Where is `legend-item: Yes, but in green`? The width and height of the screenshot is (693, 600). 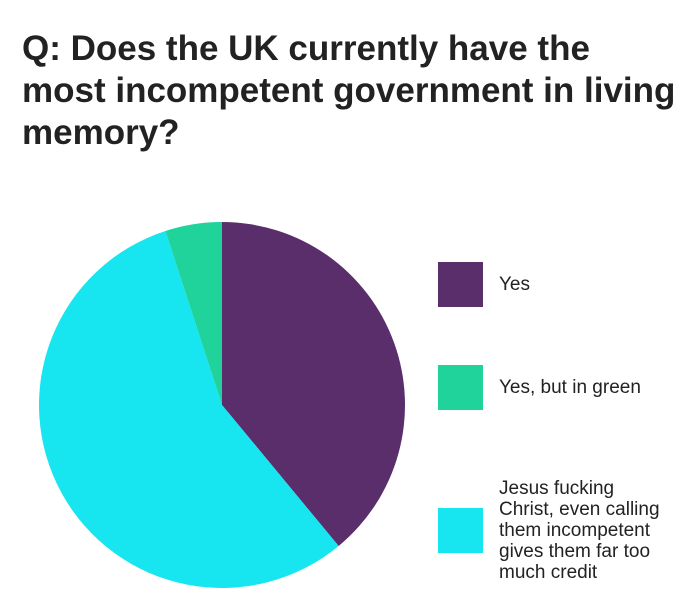
legend-item: Yes, but in green is located at coordinates (539, 387).